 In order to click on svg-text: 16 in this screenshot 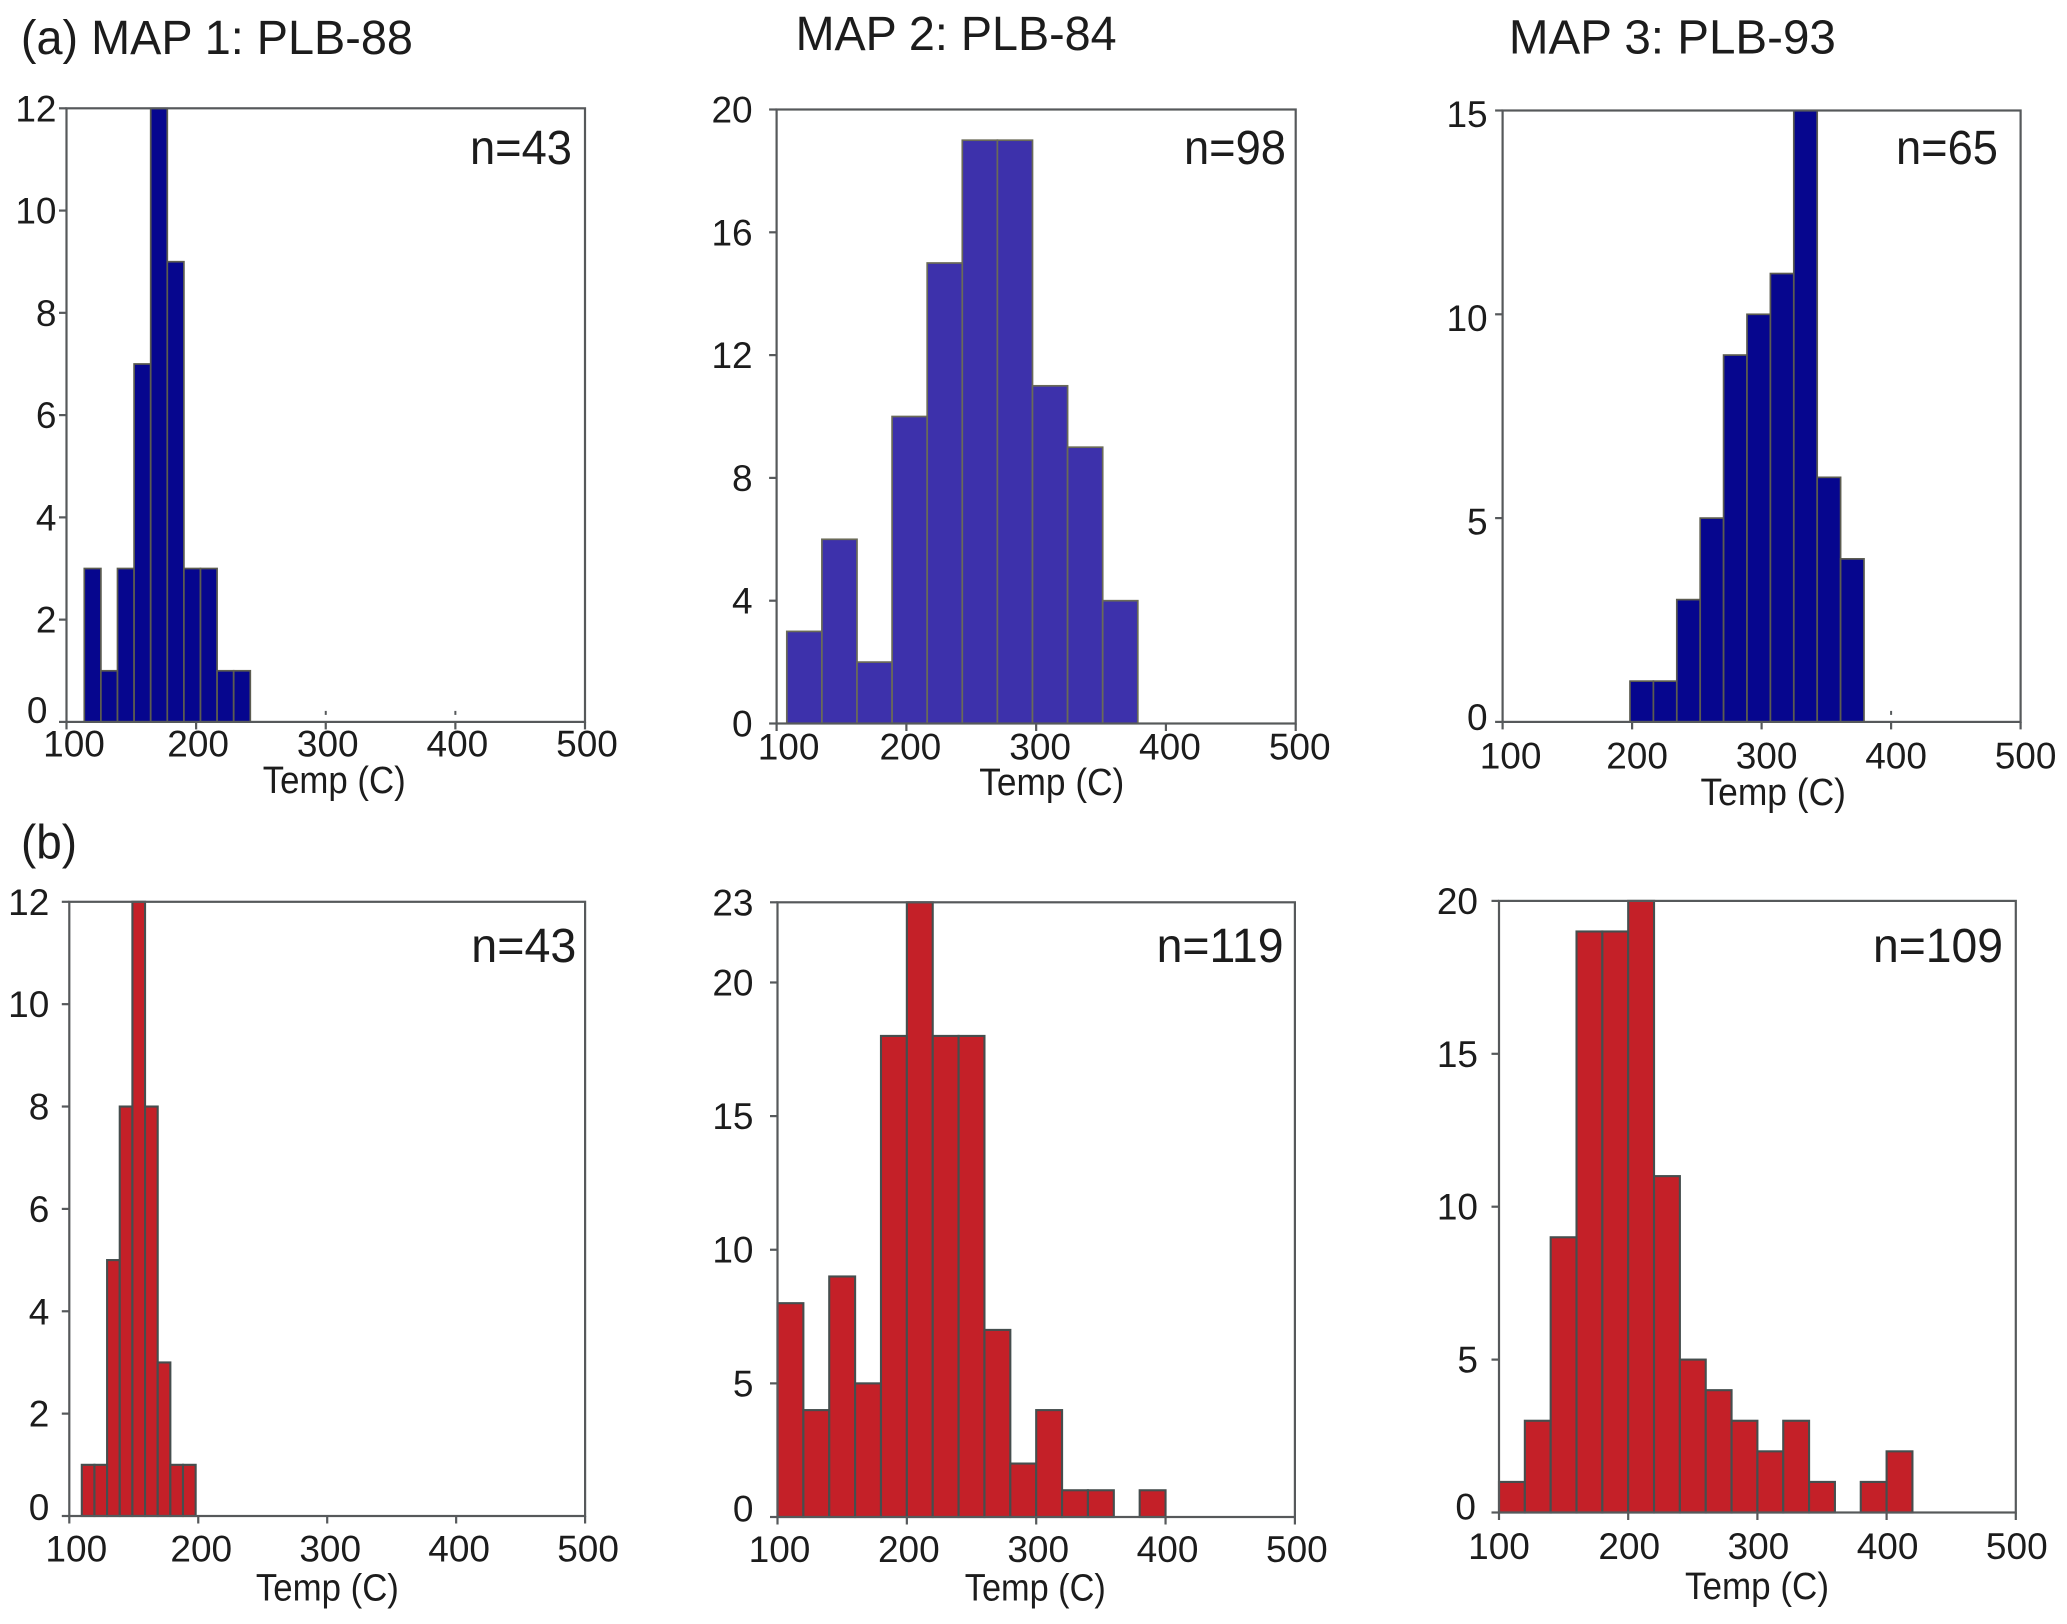, I will do `click(731, 232)`.